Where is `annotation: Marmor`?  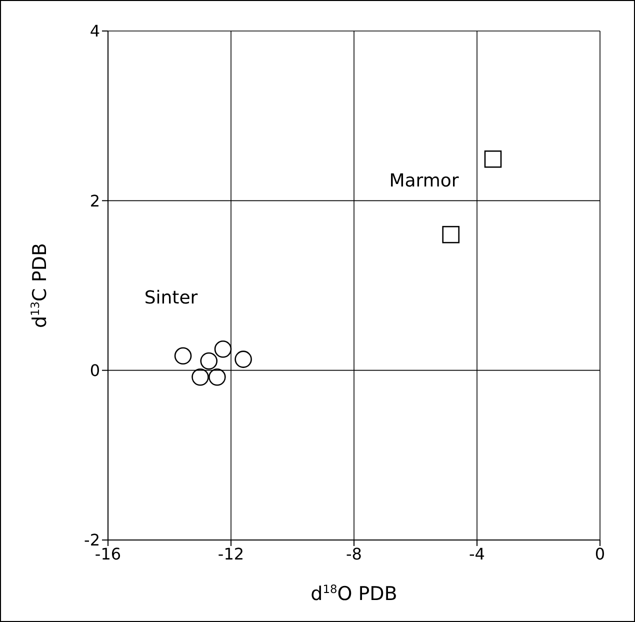
annotation: Marmor is located at coordinates (424, 181).